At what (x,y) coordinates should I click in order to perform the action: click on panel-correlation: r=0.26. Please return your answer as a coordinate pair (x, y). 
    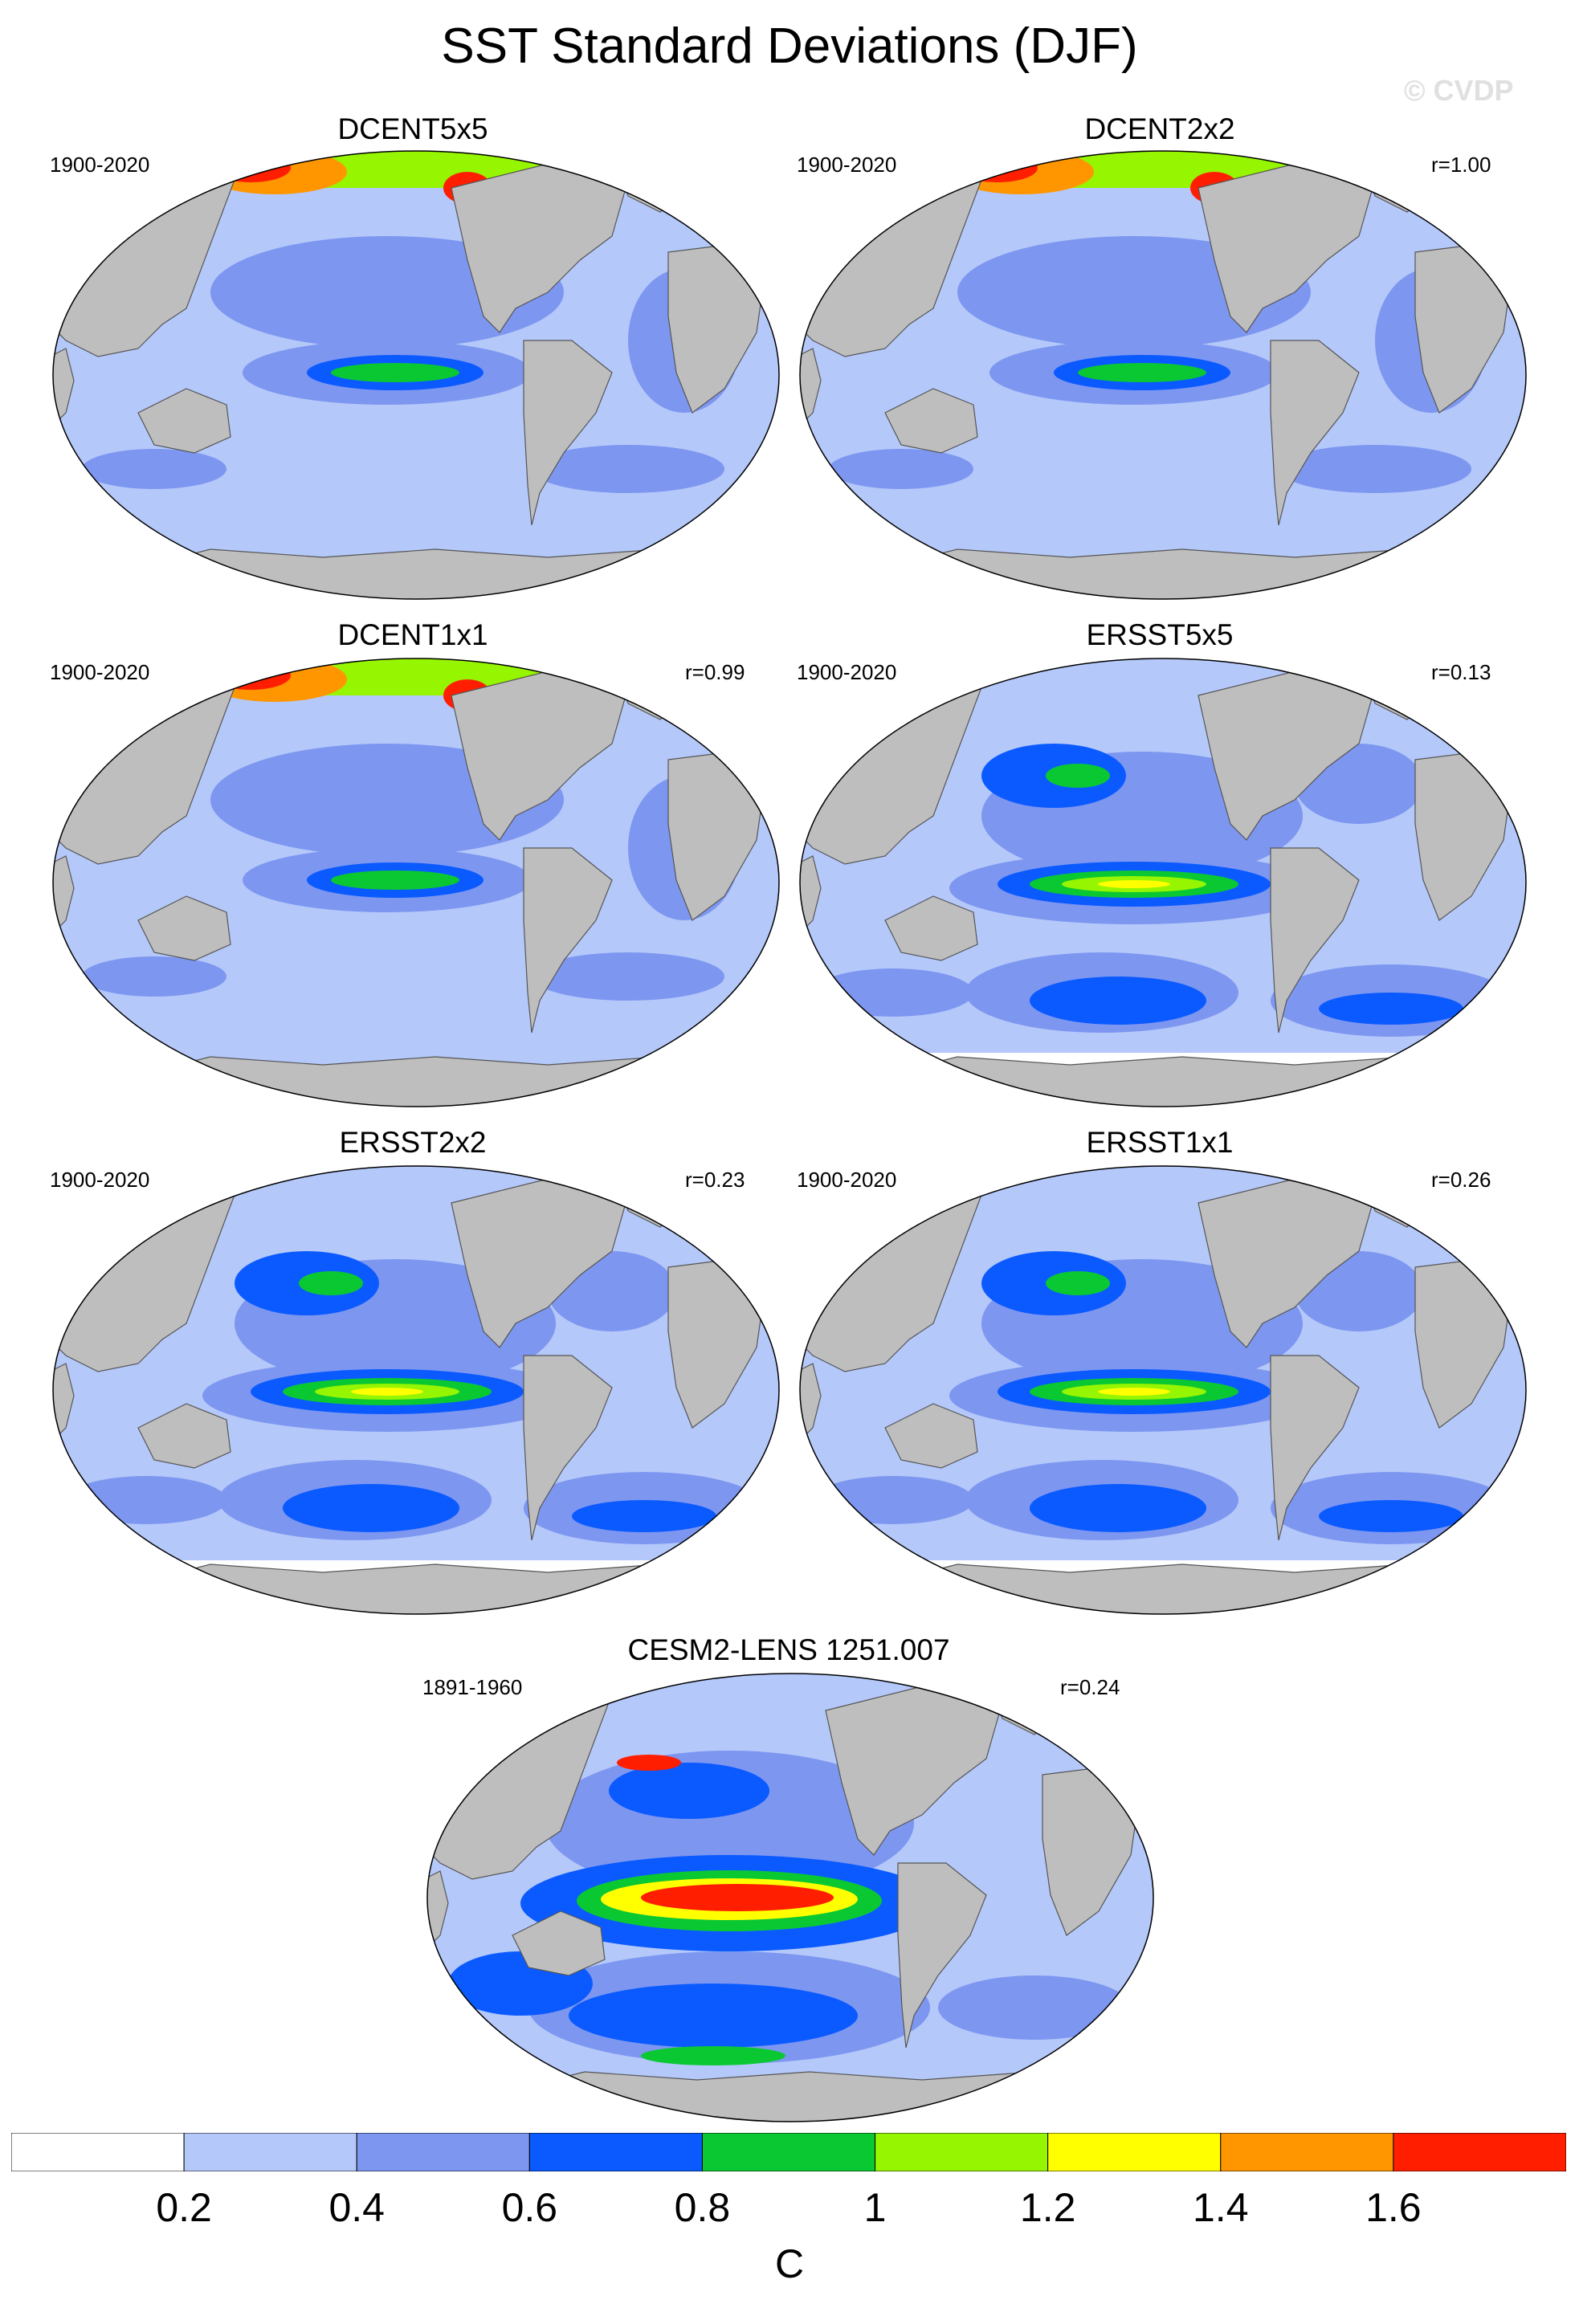
    Looking at the image, I should click on (1461, 1180).